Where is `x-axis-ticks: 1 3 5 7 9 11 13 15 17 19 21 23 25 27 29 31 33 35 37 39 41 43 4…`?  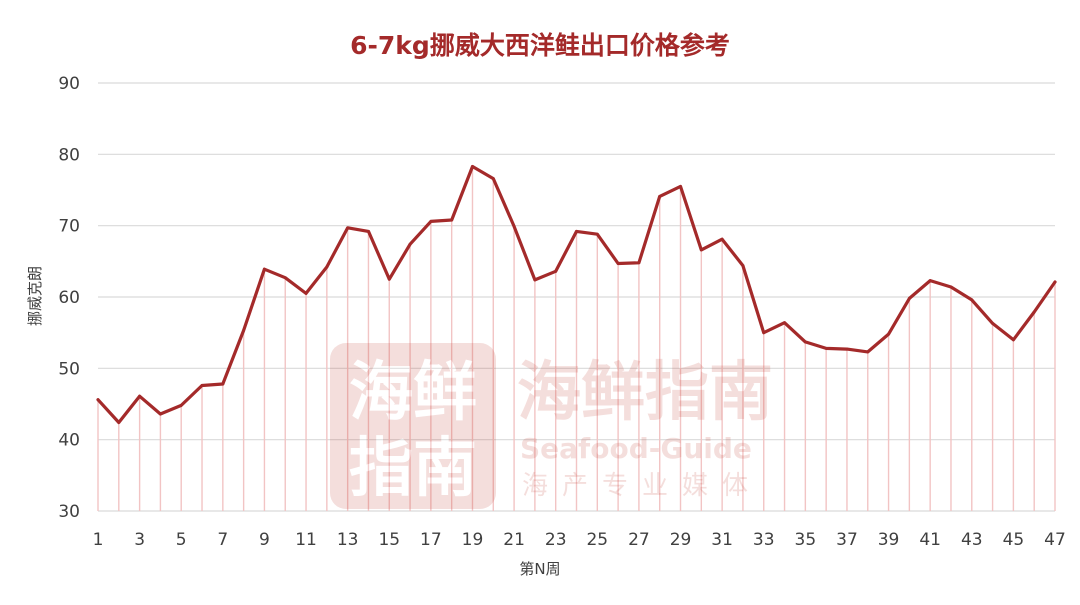
x-axis-ticks: 1 3 5 7 9 11 13 15 17 19 21 23 25 27 29 31 33 35 37 39 41 43 4… is located at coordinates (579, 540).